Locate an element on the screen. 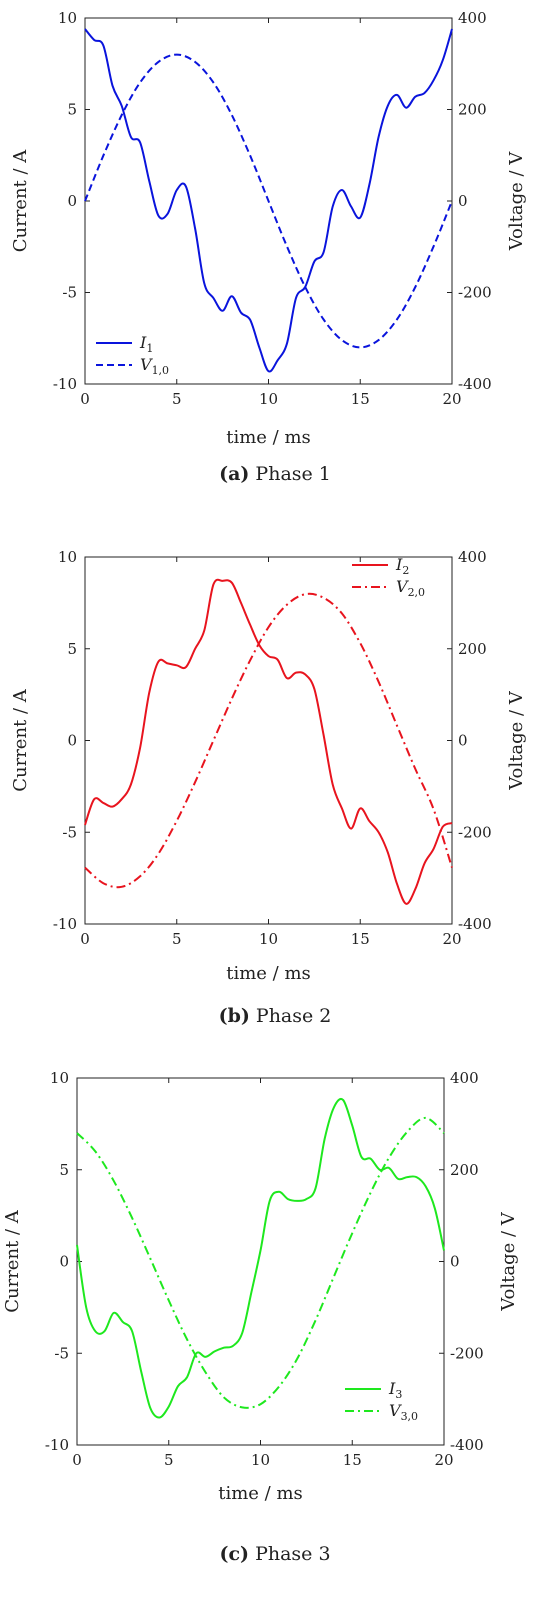 This screenshot has width=550, height=1600. legend-label: V3,0 is located at coordinates (403, 1412).